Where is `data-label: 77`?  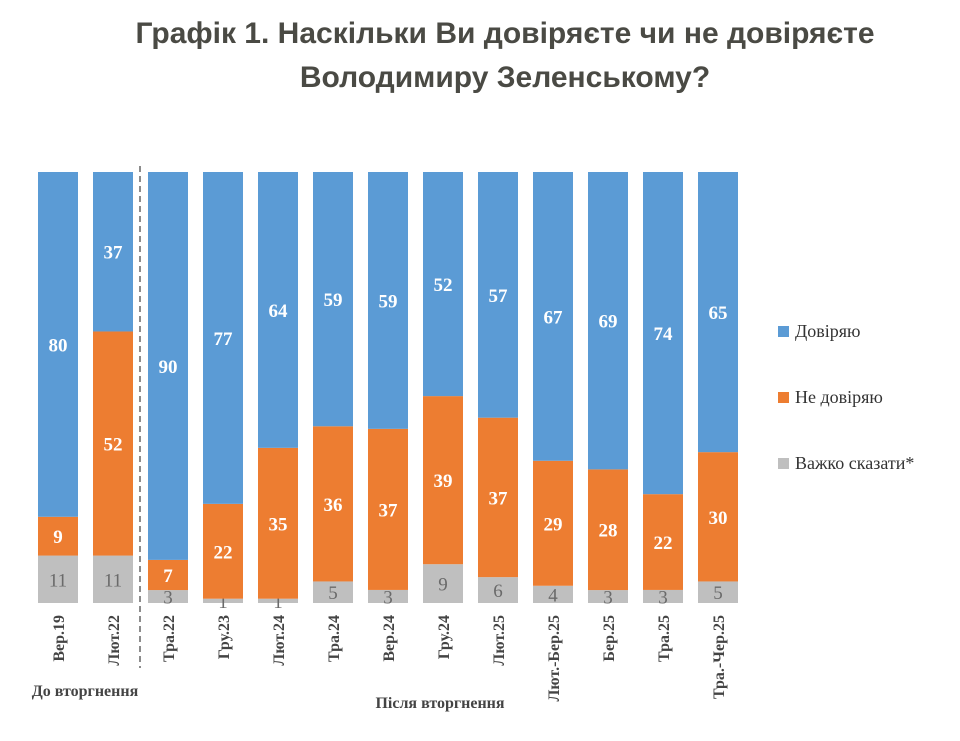
data-label: 77 is located at coordinates (224, 339).